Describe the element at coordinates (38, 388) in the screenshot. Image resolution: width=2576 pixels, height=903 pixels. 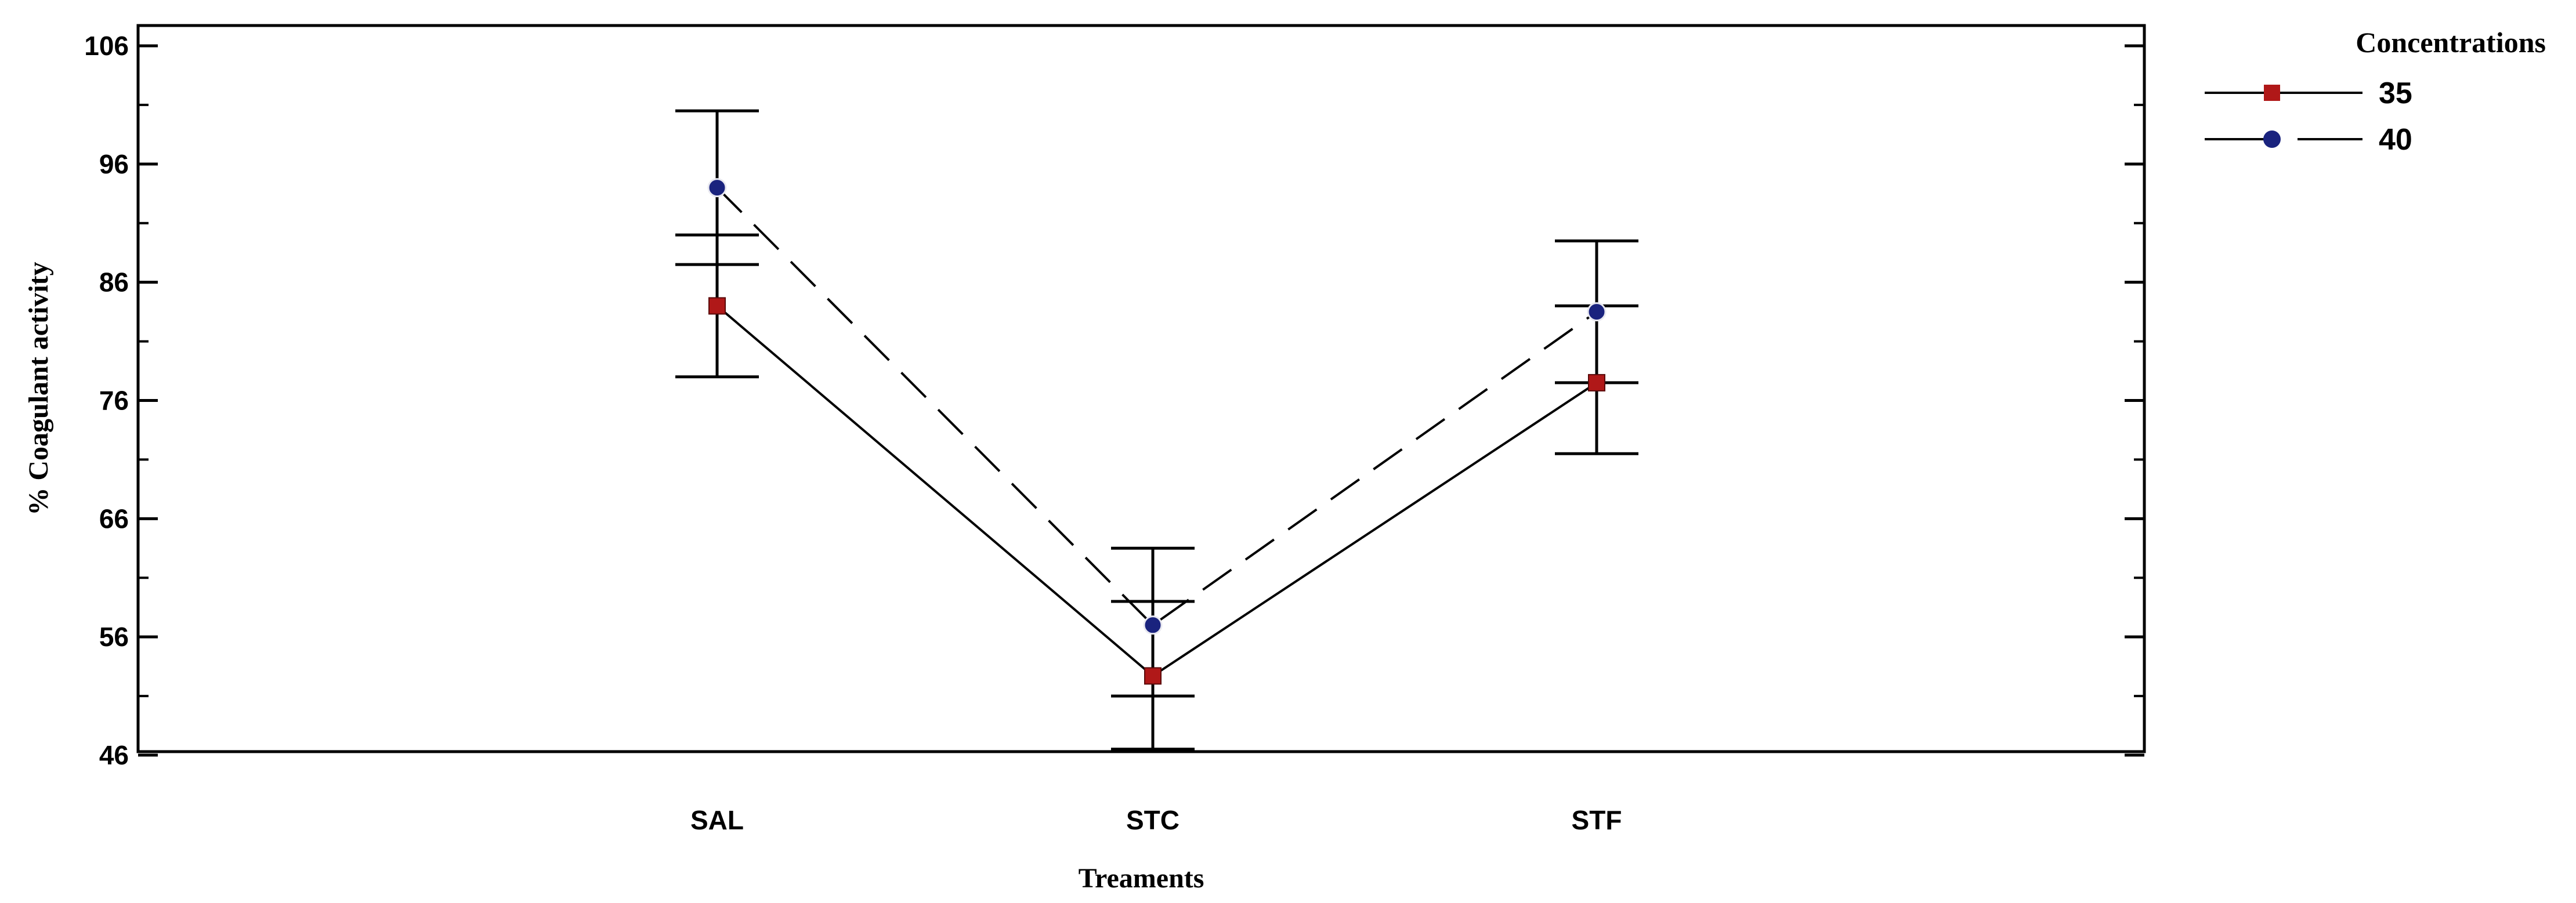
I see `y-axis-title: % Coagulant activity` at that location.